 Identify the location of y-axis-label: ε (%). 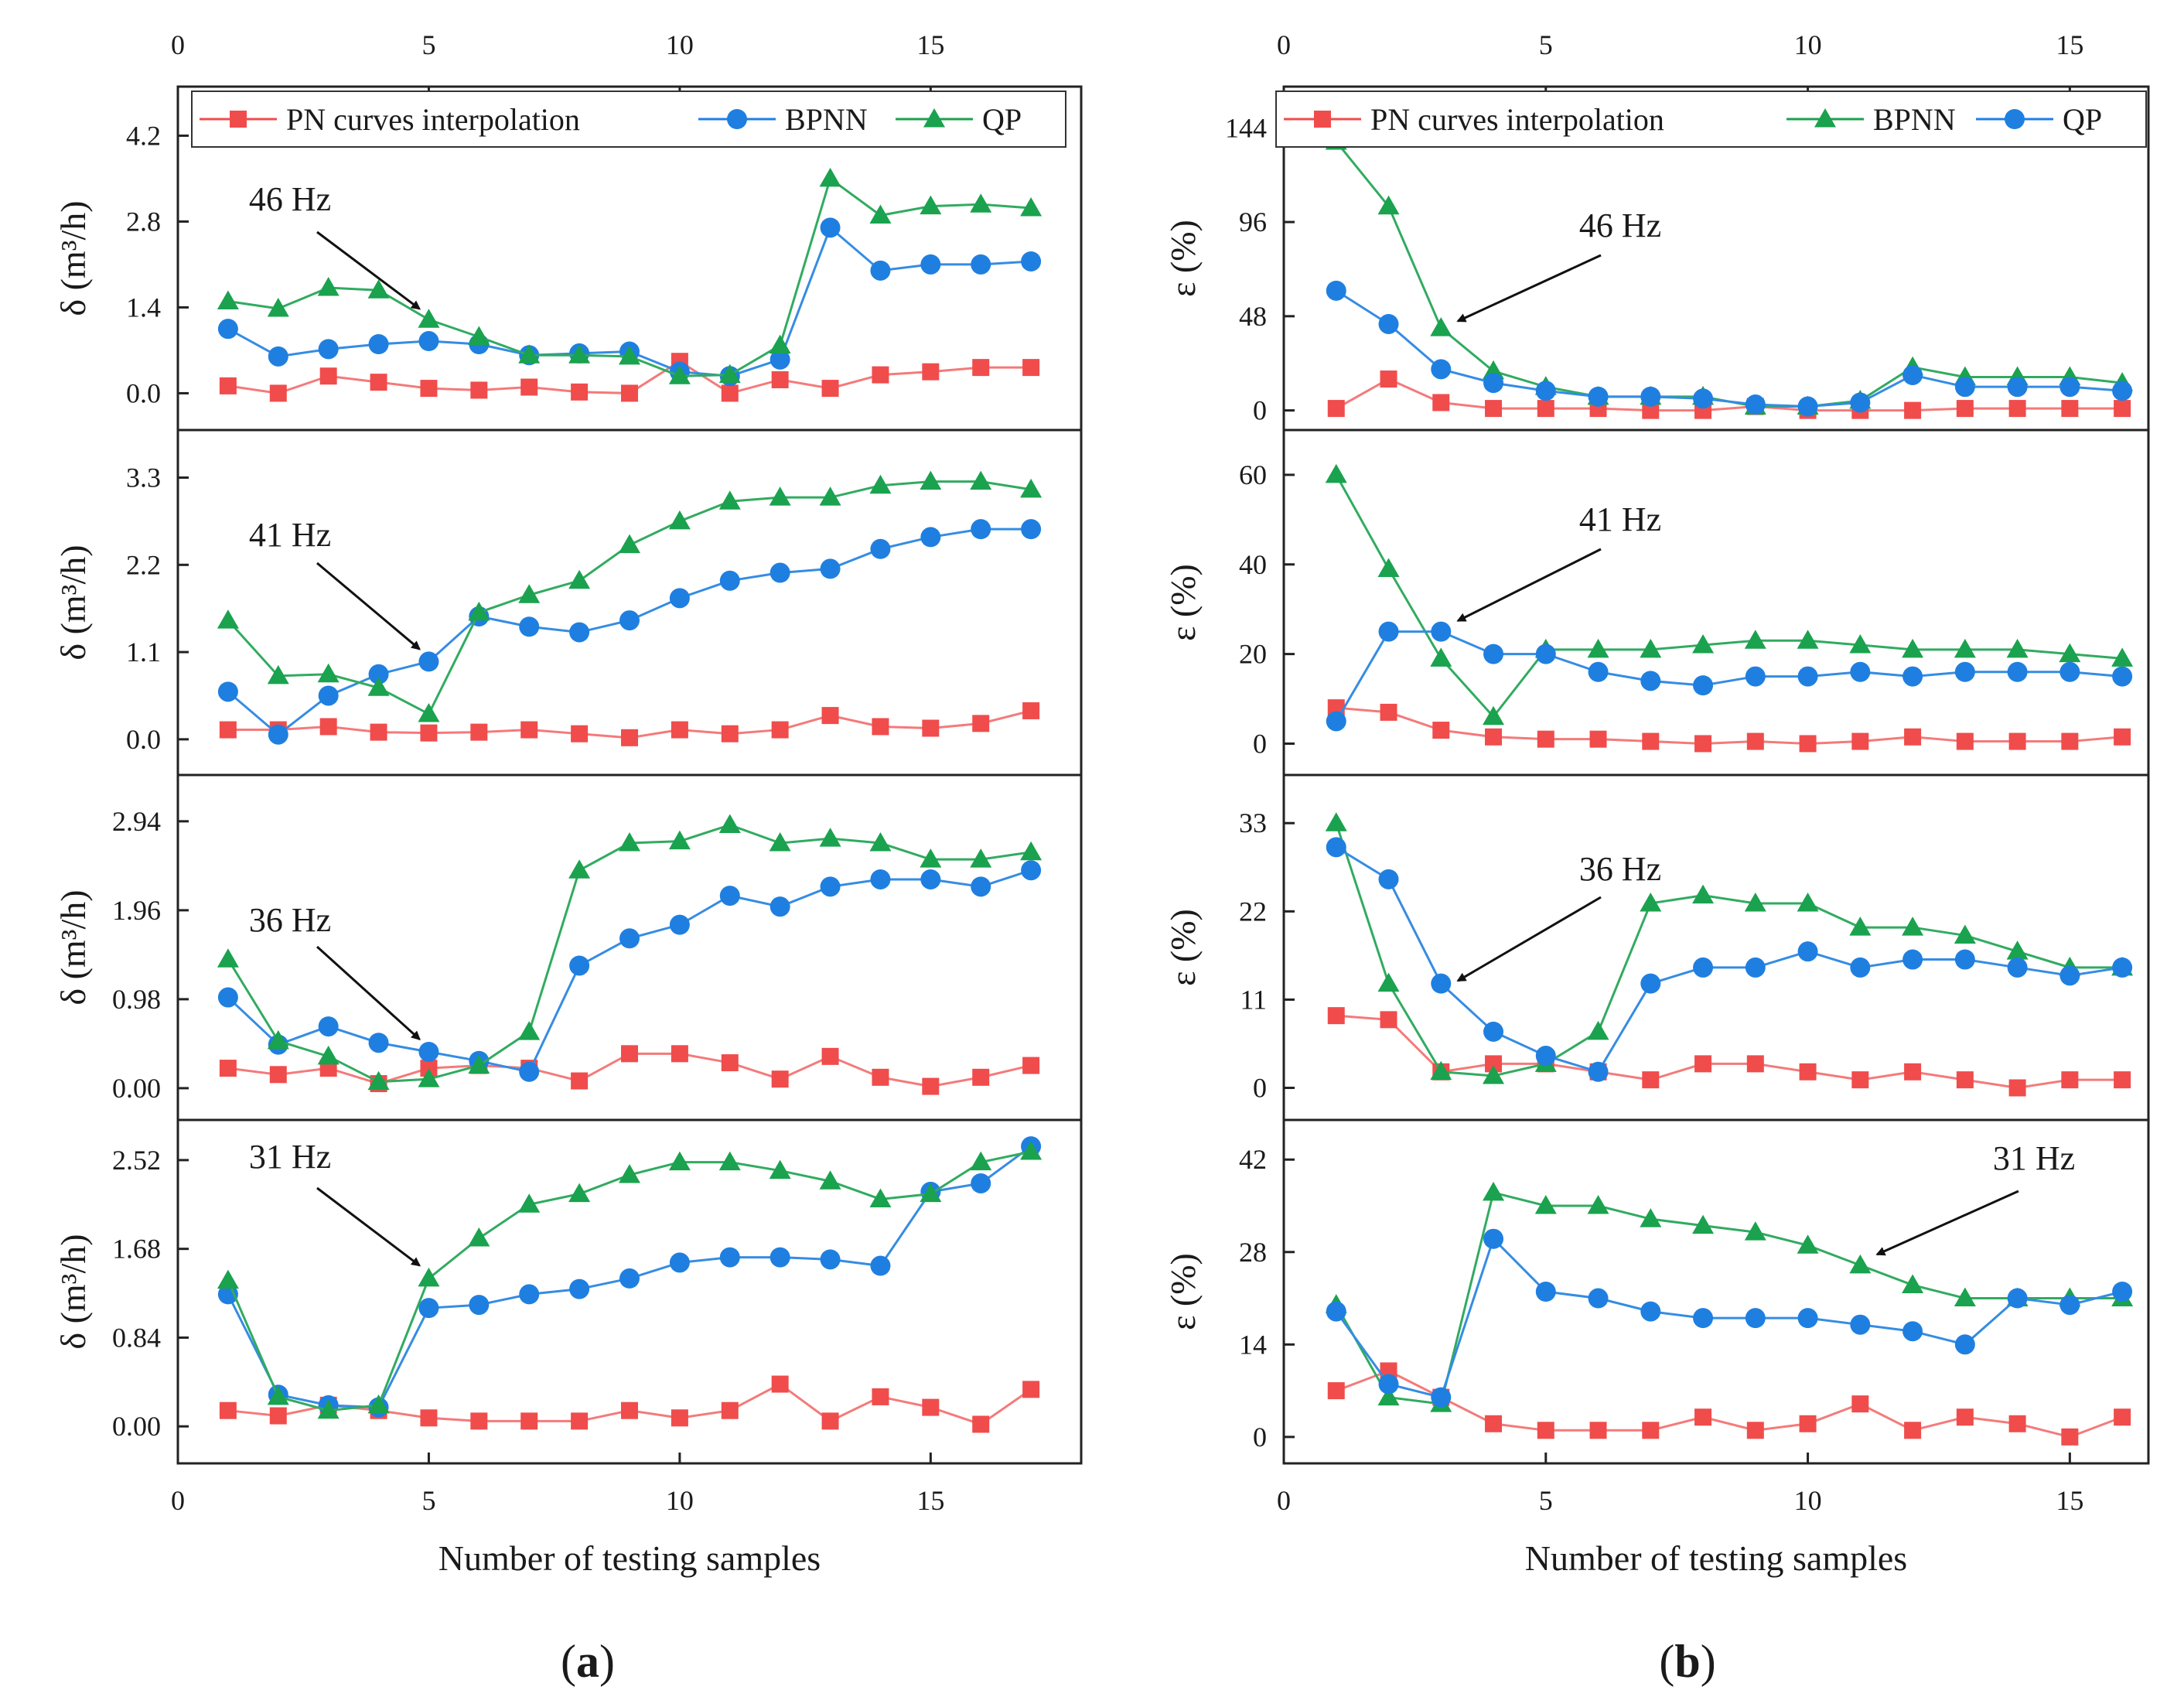
(1183, 603).